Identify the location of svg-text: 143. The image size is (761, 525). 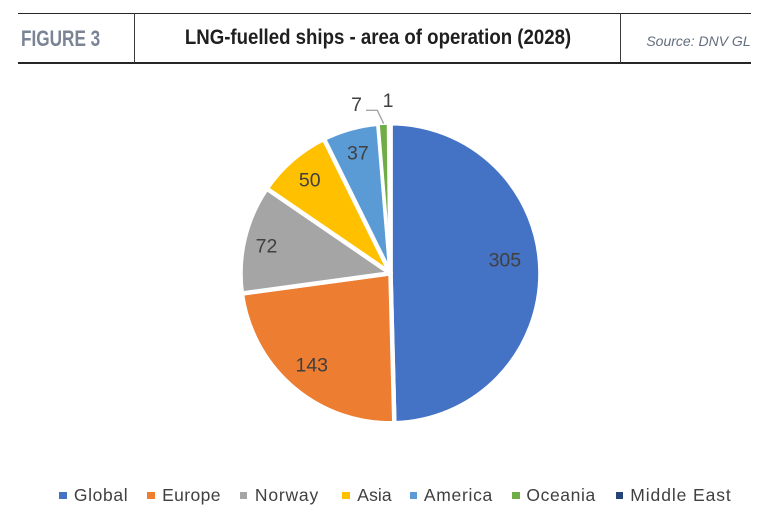
(311, 365).